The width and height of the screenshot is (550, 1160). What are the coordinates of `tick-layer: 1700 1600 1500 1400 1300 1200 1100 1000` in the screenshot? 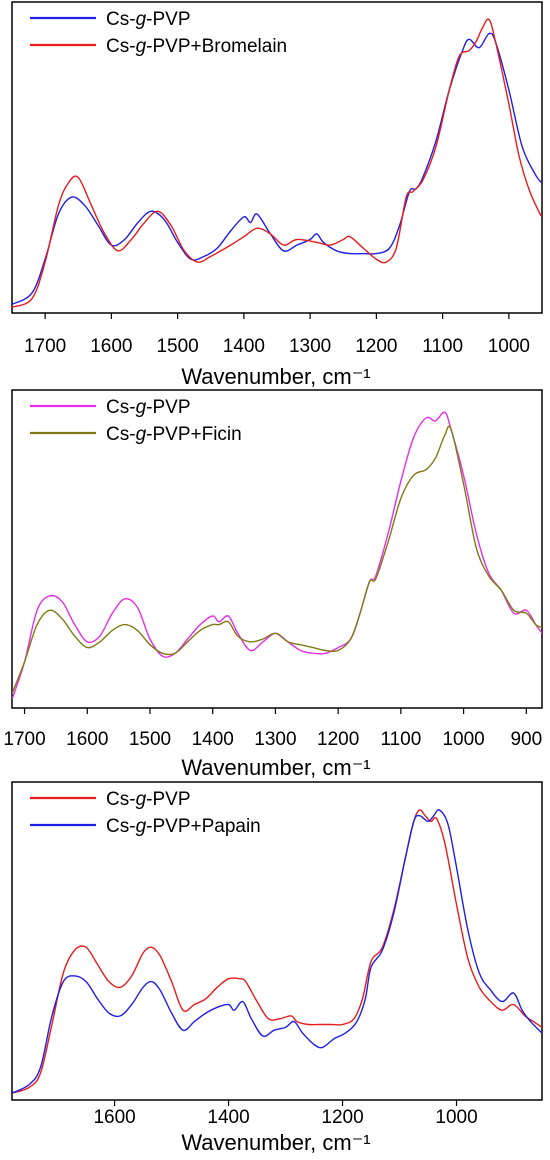 It's located at (277, 335).